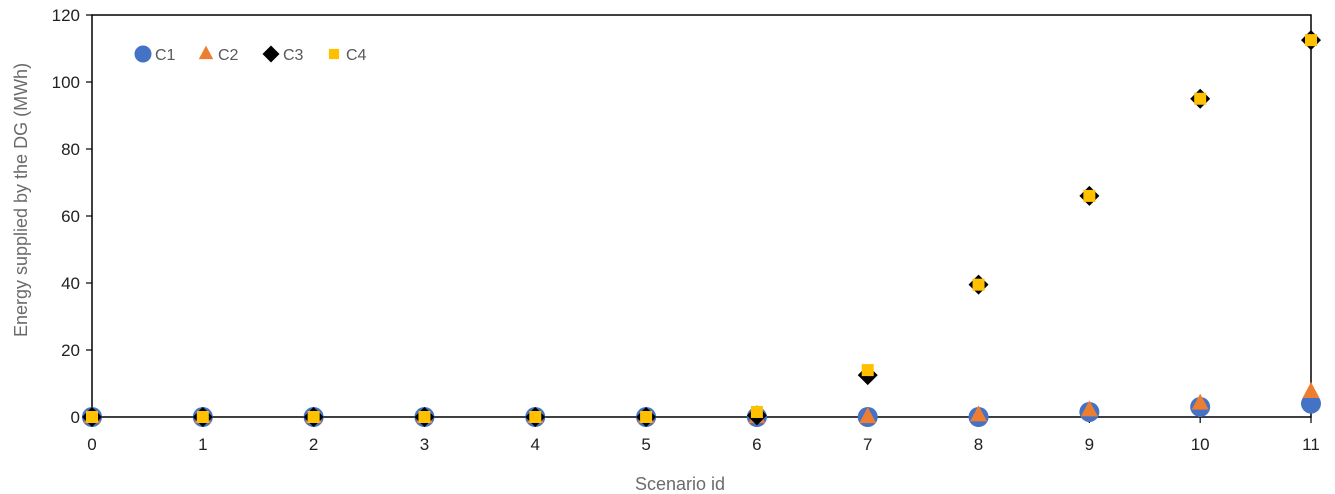  Describe the element at coordinates (356, 55) in the screenshot. I see `legend-label: C4` at that location.